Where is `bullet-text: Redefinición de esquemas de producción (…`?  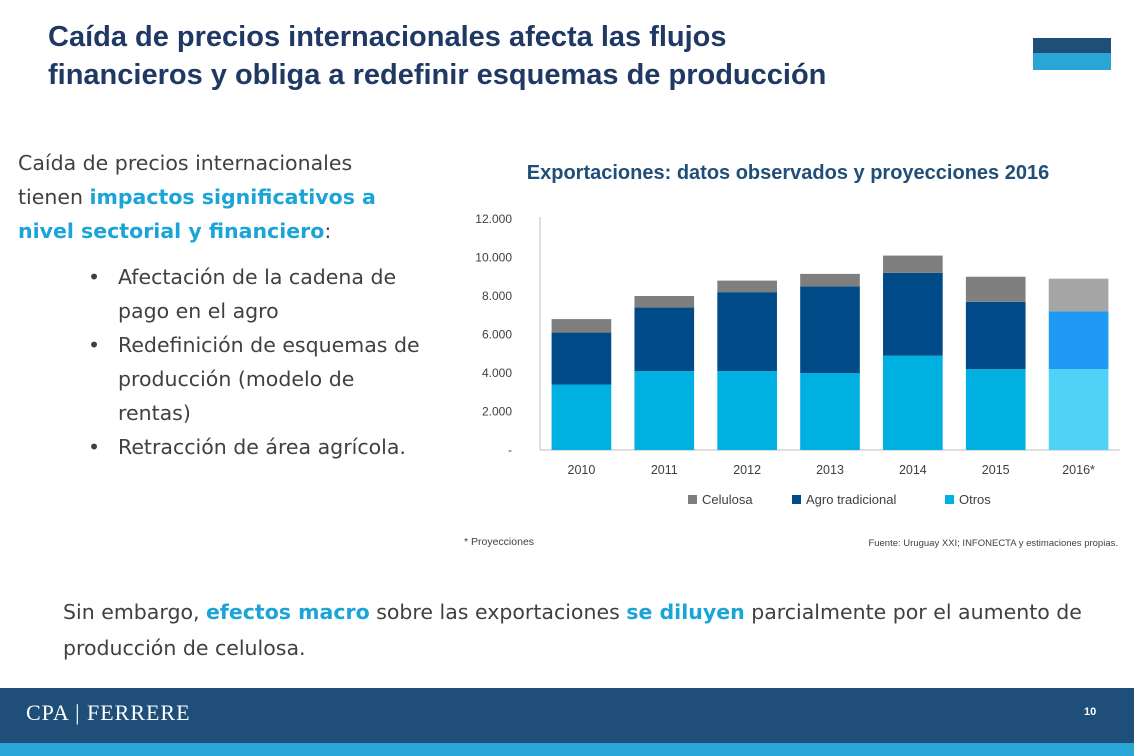
bullet-text: Redefinición de esquemas de producción (… is located at coordinates (269, 379).